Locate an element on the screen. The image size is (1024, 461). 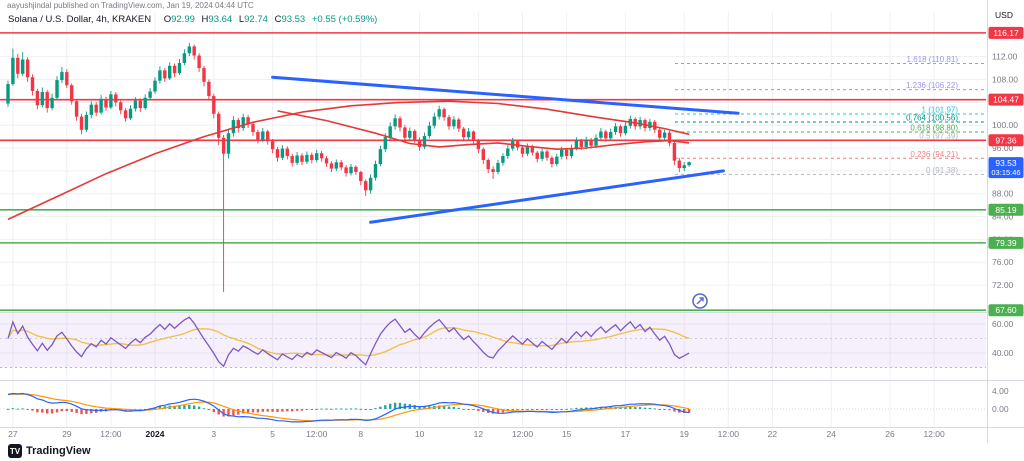
price-badge: 67.60 is located at coordinates (1006, 310).